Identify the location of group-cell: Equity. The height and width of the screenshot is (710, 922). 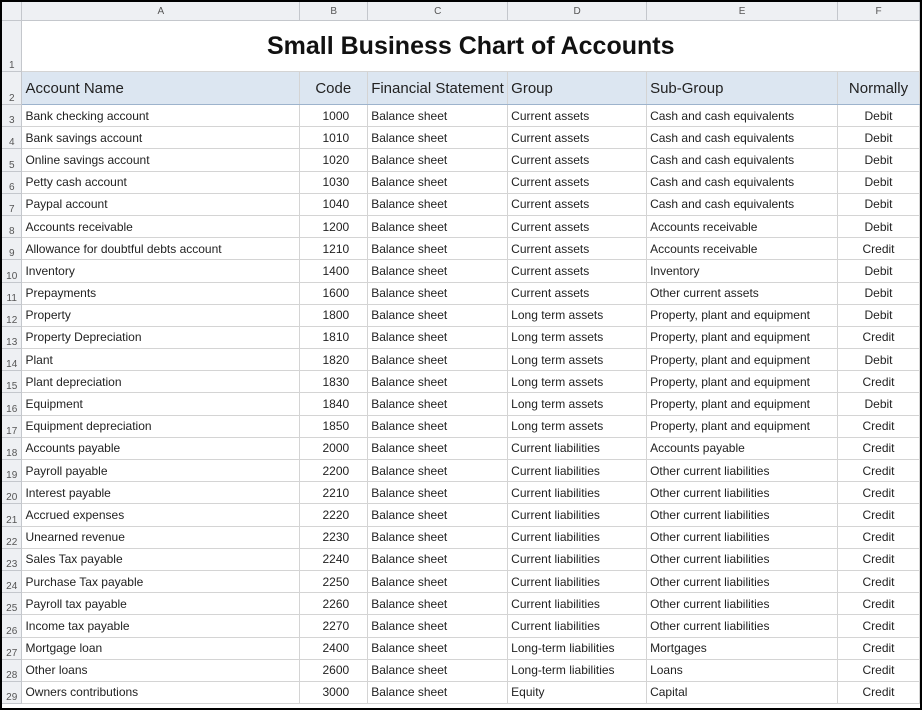
(577, 693).